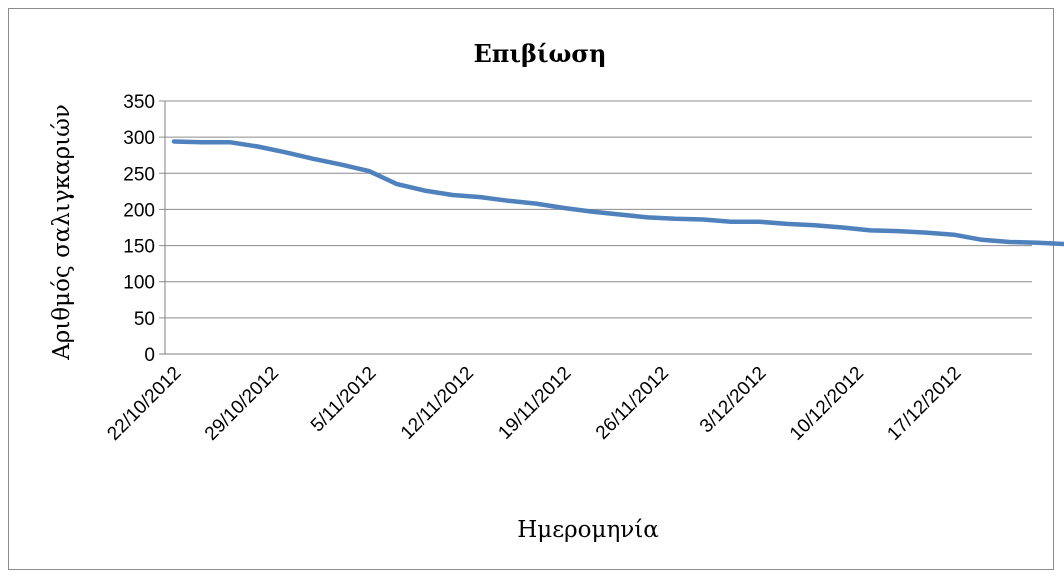  I want to click on y-tick-label: 50, so click(144, 319).